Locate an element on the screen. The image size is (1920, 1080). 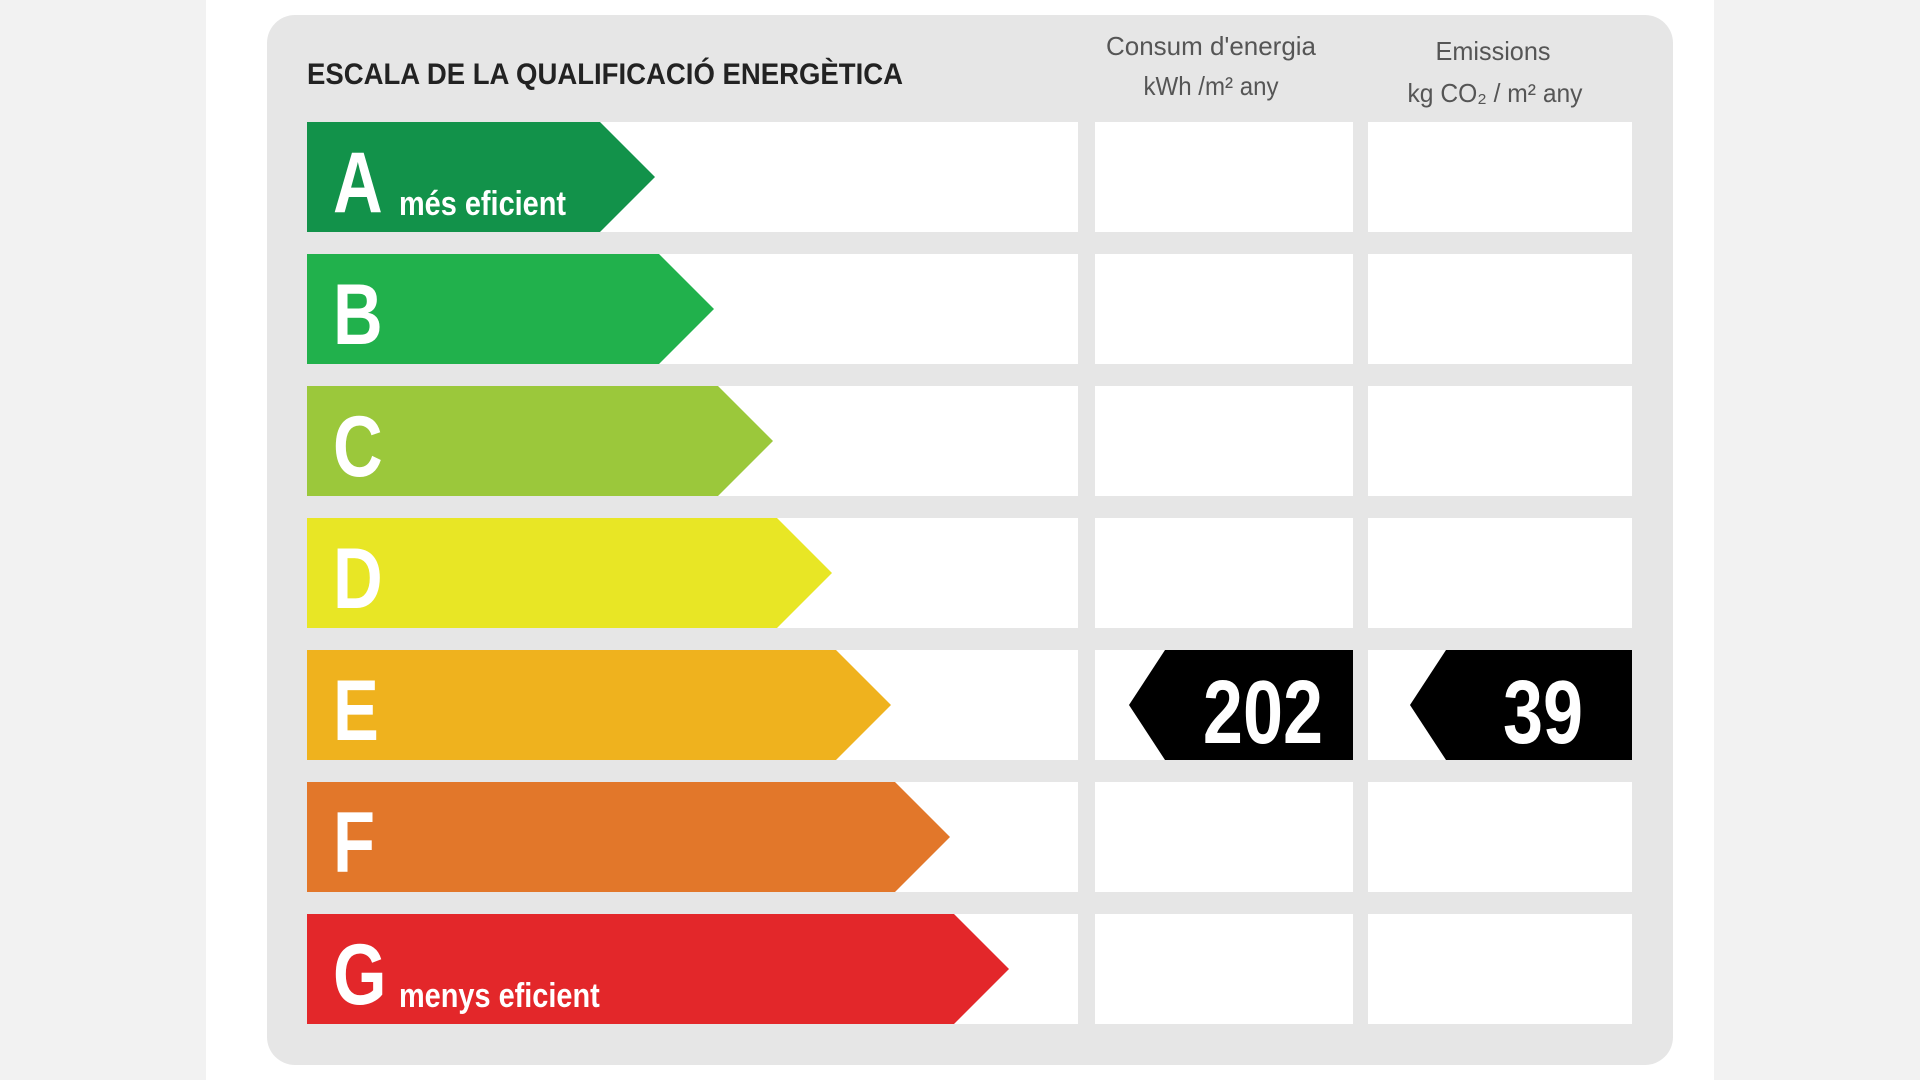
rating-letter: D is located at coordinates (358, 579).